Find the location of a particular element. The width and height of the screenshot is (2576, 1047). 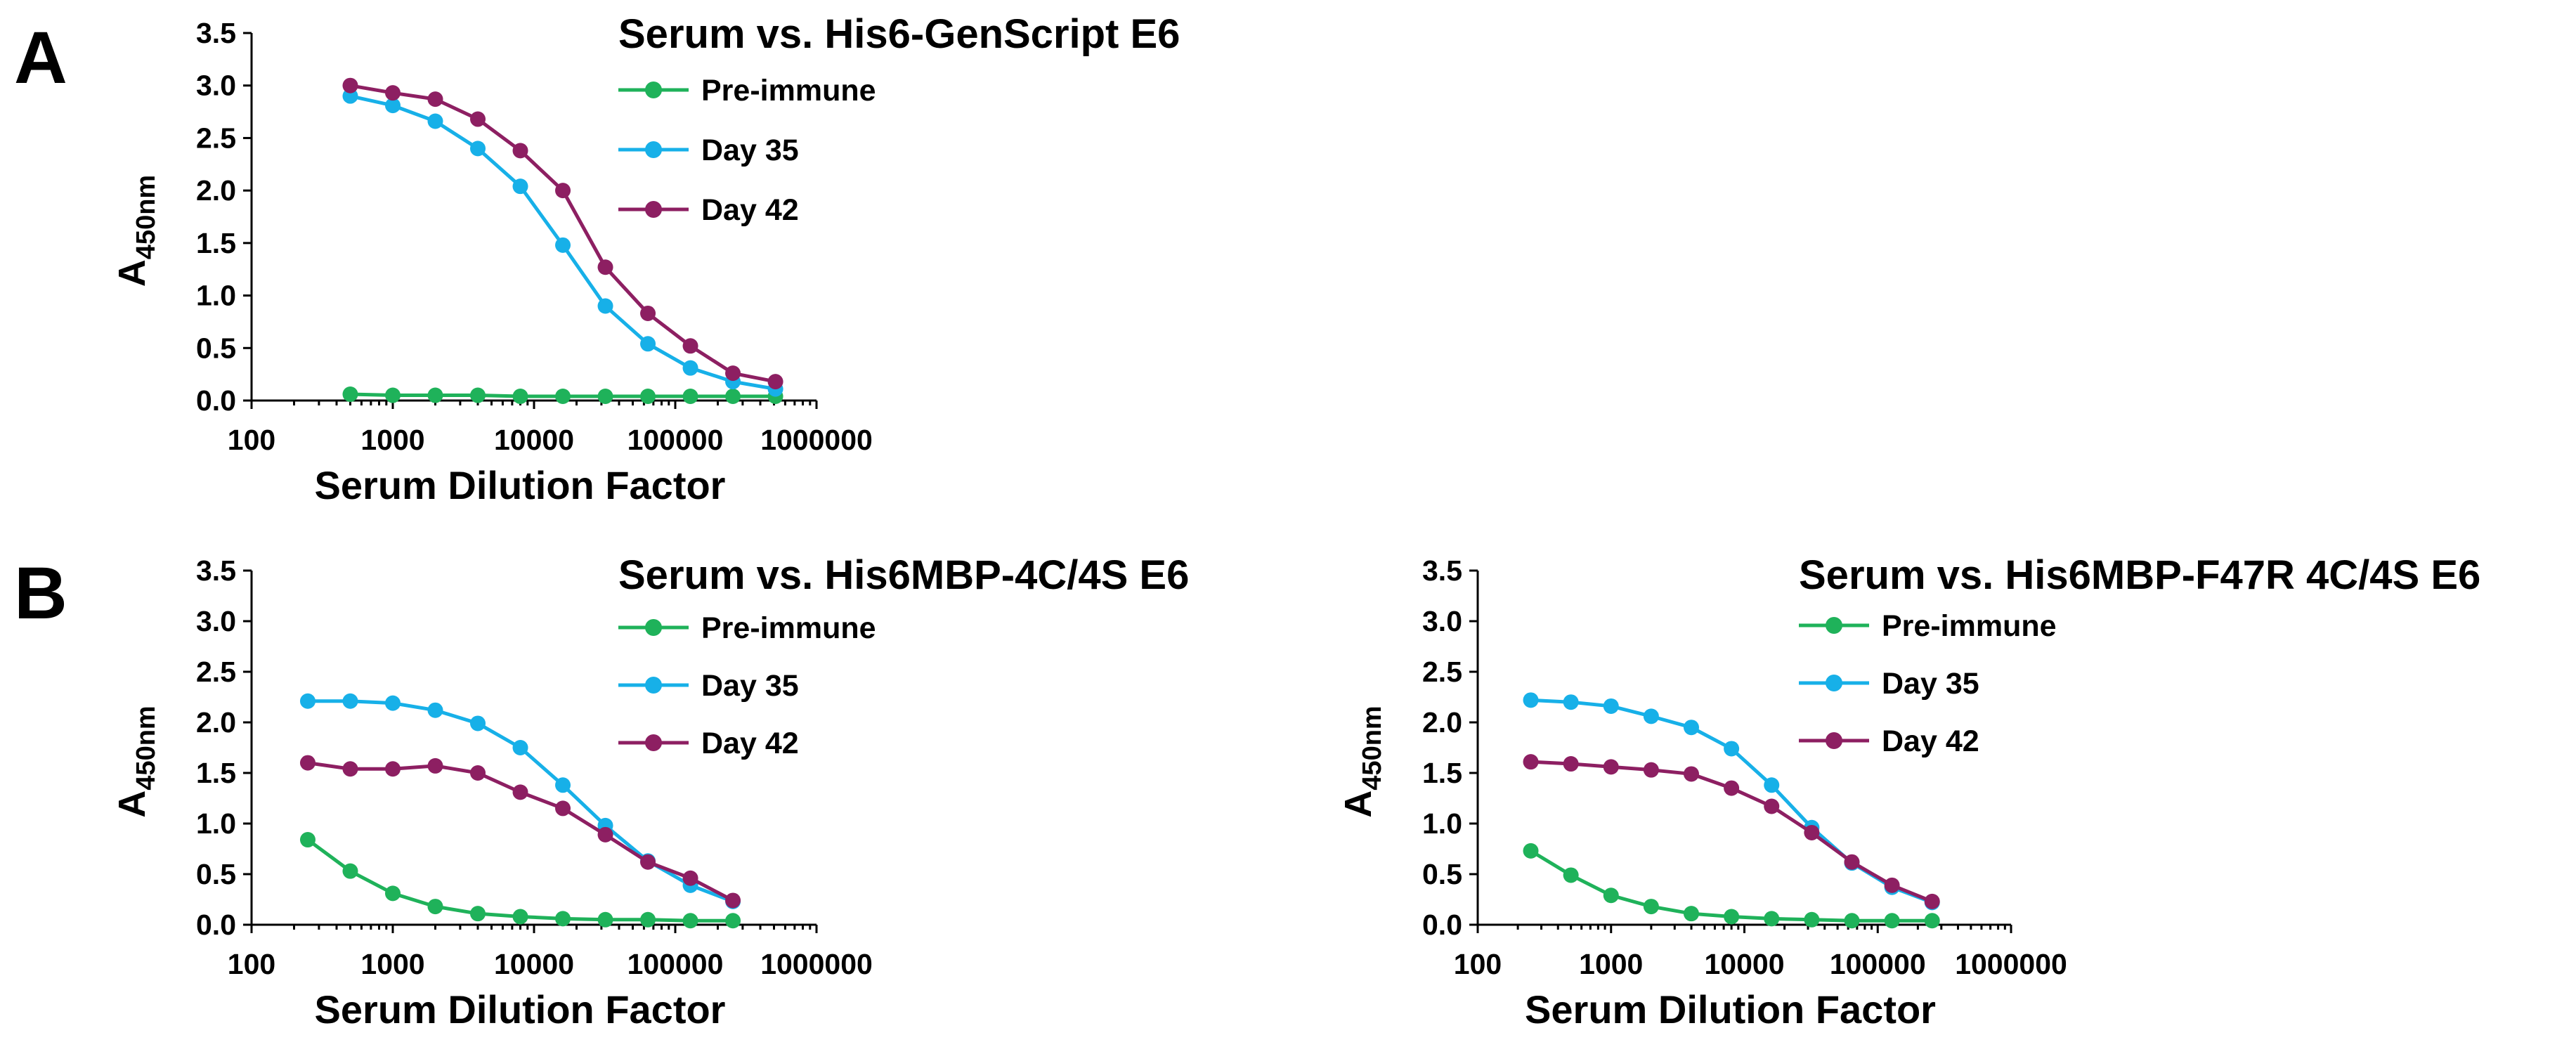

panel-letter-a: A is located at coordinates (40, 58).